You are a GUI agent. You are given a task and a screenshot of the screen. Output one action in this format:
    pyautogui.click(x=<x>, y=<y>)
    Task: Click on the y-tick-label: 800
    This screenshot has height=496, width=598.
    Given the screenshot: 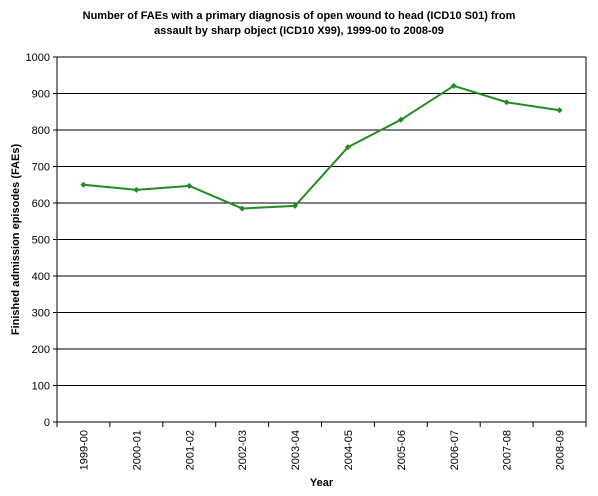 What is the action you would take?
    pyautogui.click(x=41, y=131)
    